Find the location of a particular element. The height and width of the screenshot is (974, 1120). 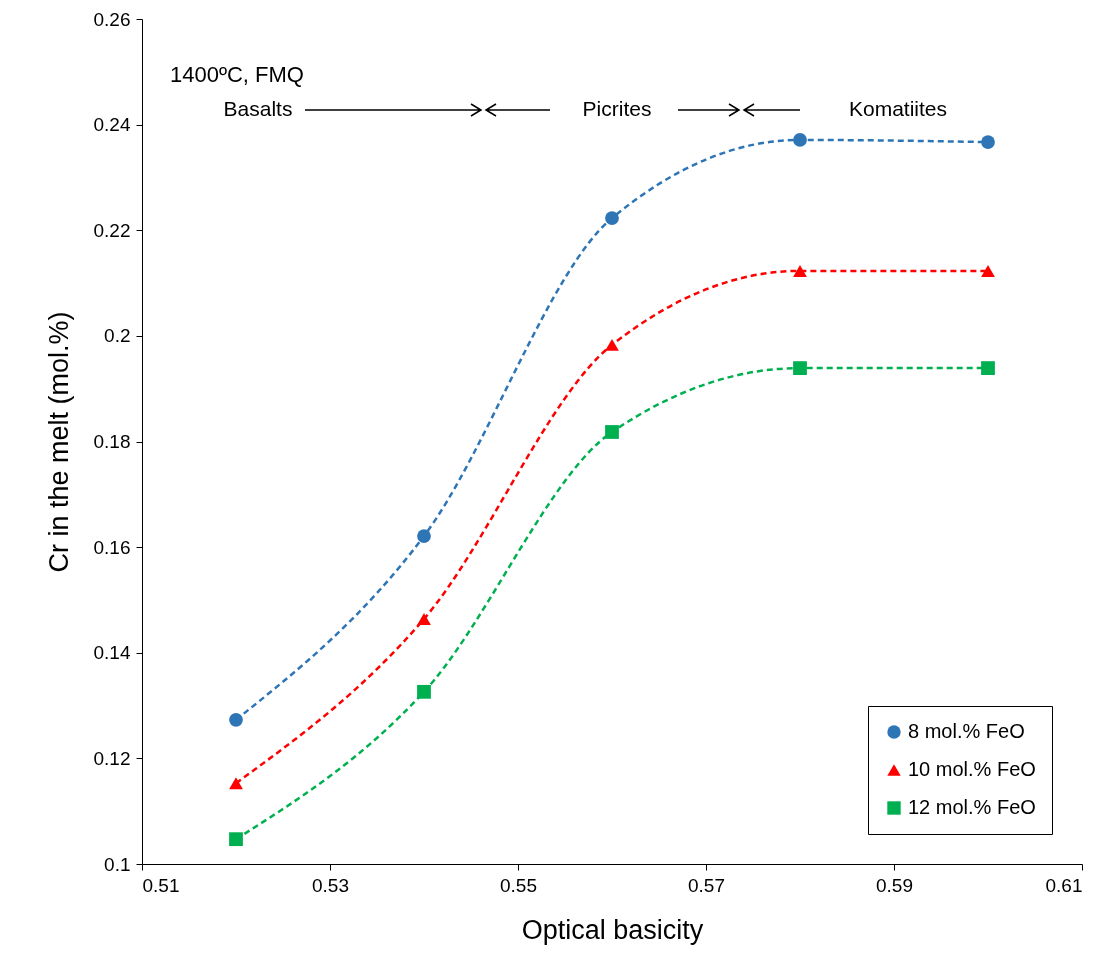

annotation: Picrites is located at coordinates (617, 108).